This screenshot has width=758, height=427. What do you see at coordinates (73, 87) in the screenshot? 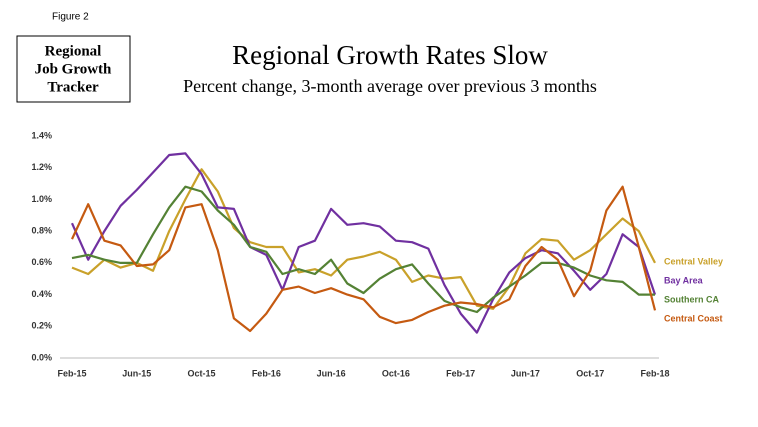
I see `badge-line: Tracker` at bounding box center [73, 87].